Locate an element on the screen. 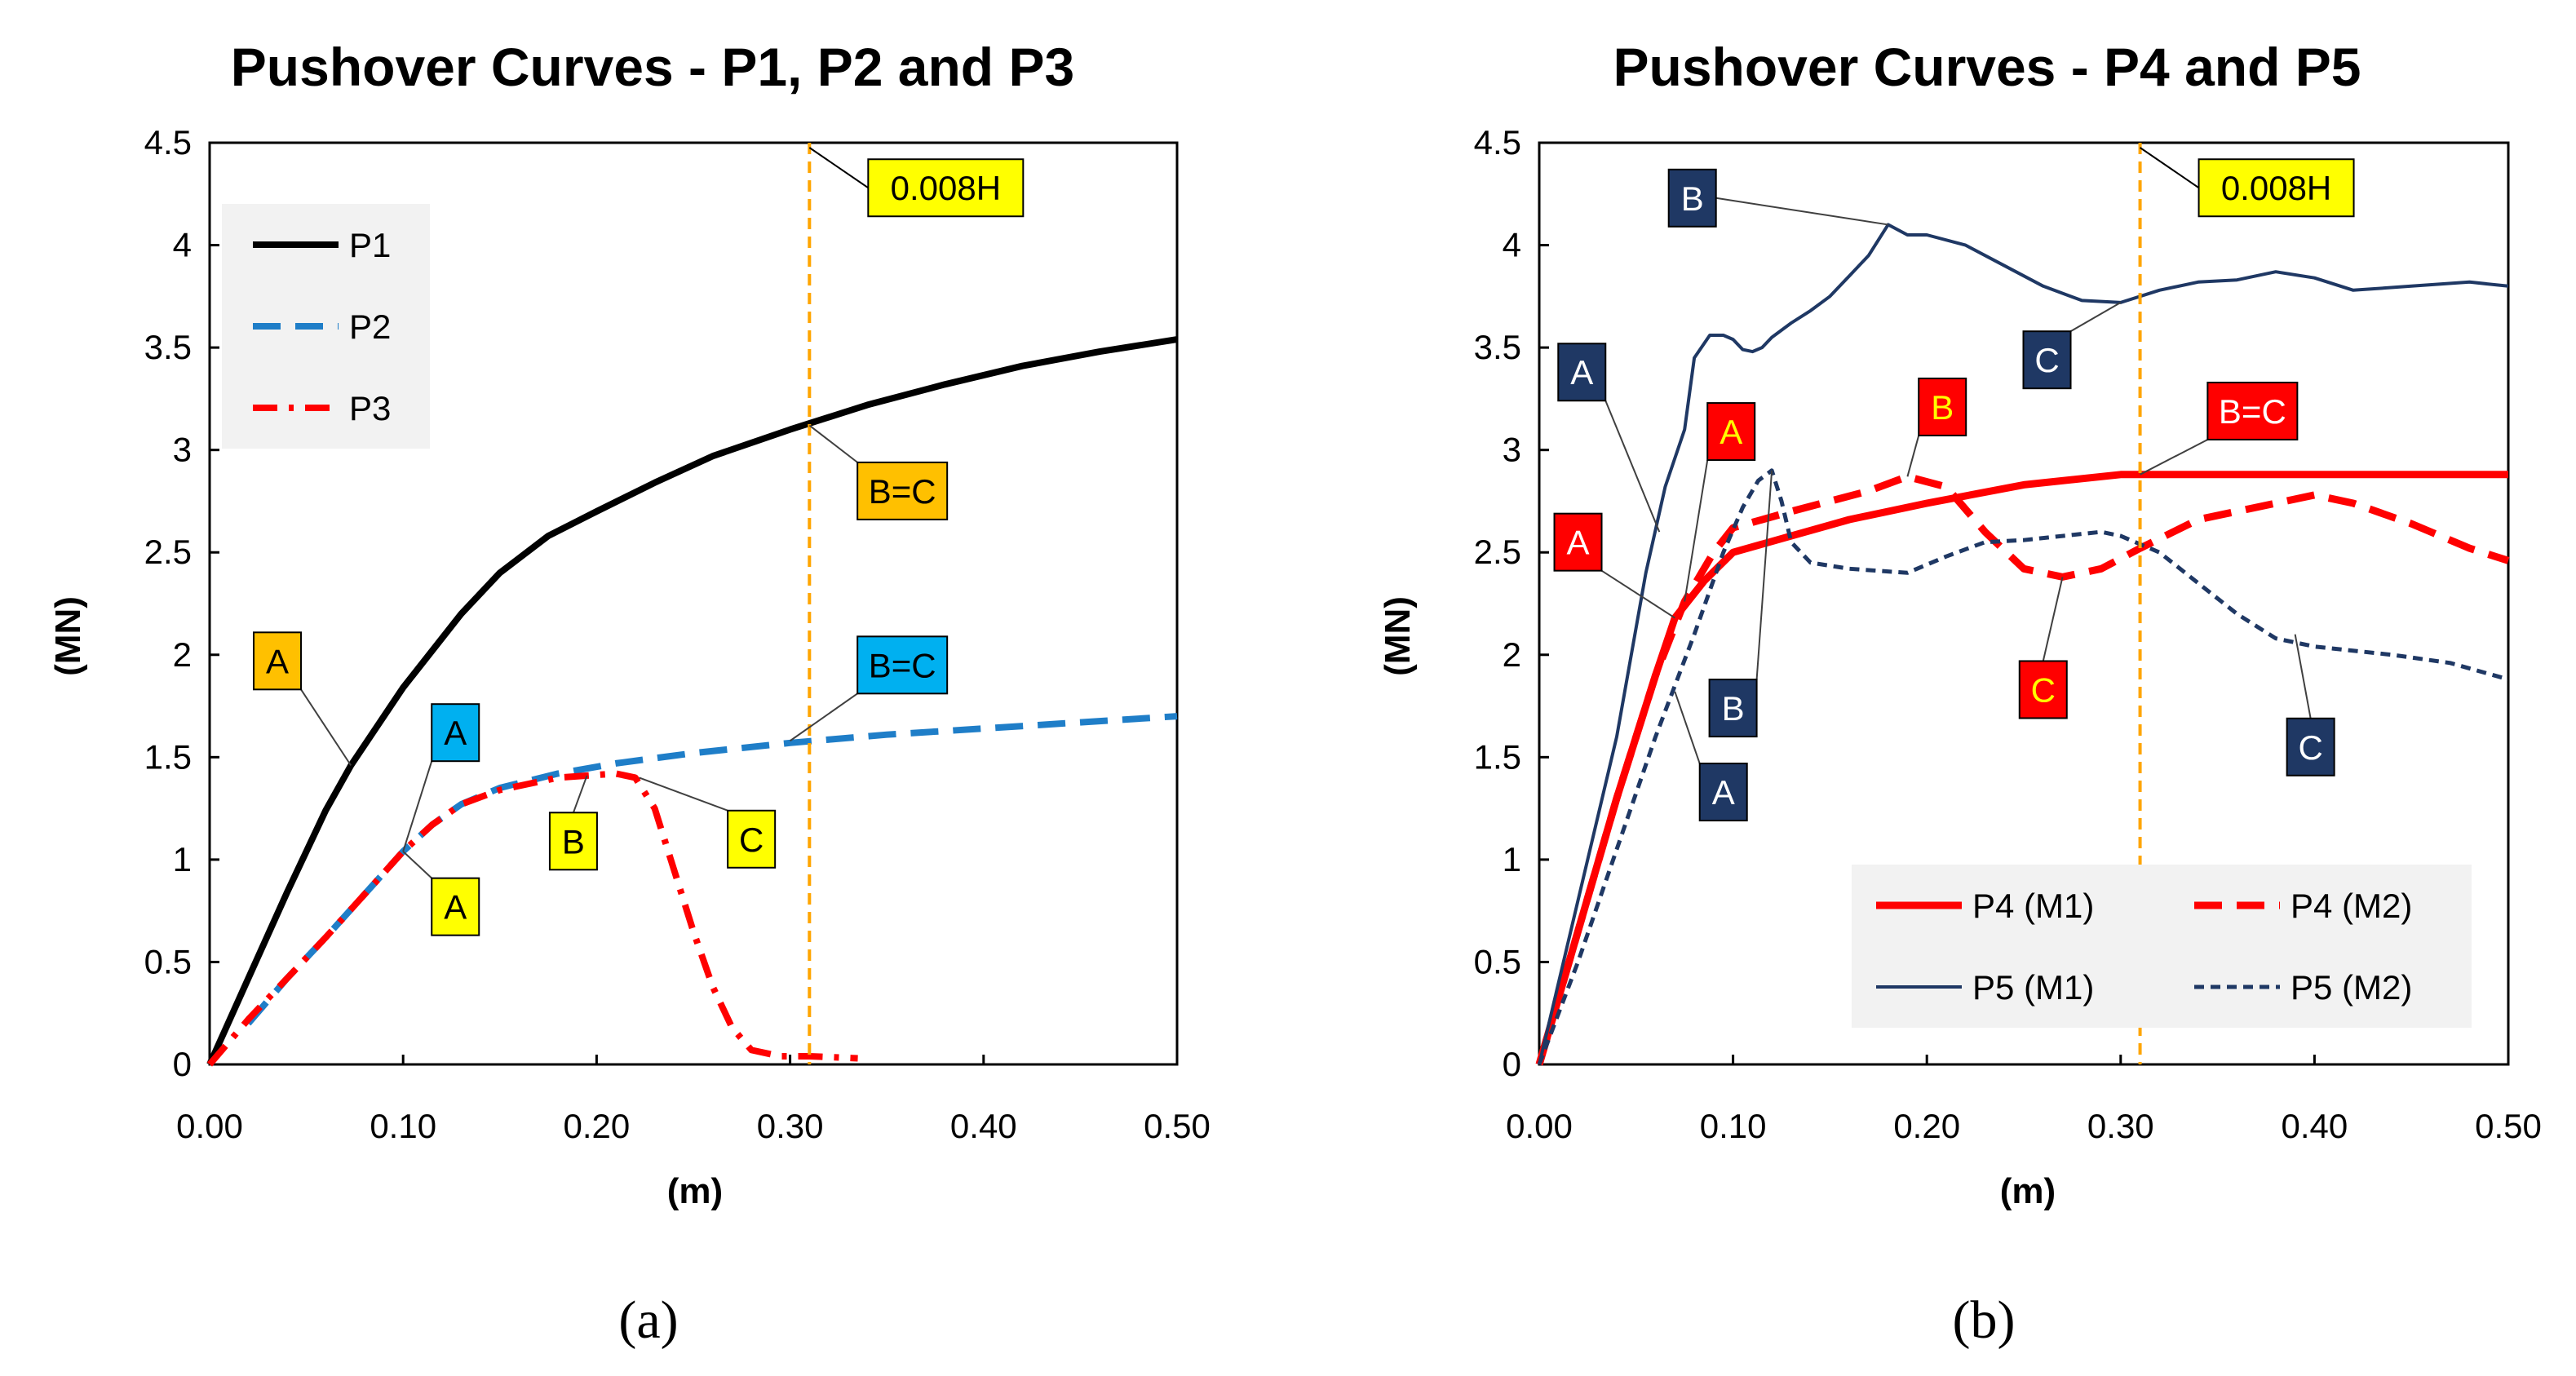  x-tick-label-b: 0.50 is located at coordinates (2508, 1126).